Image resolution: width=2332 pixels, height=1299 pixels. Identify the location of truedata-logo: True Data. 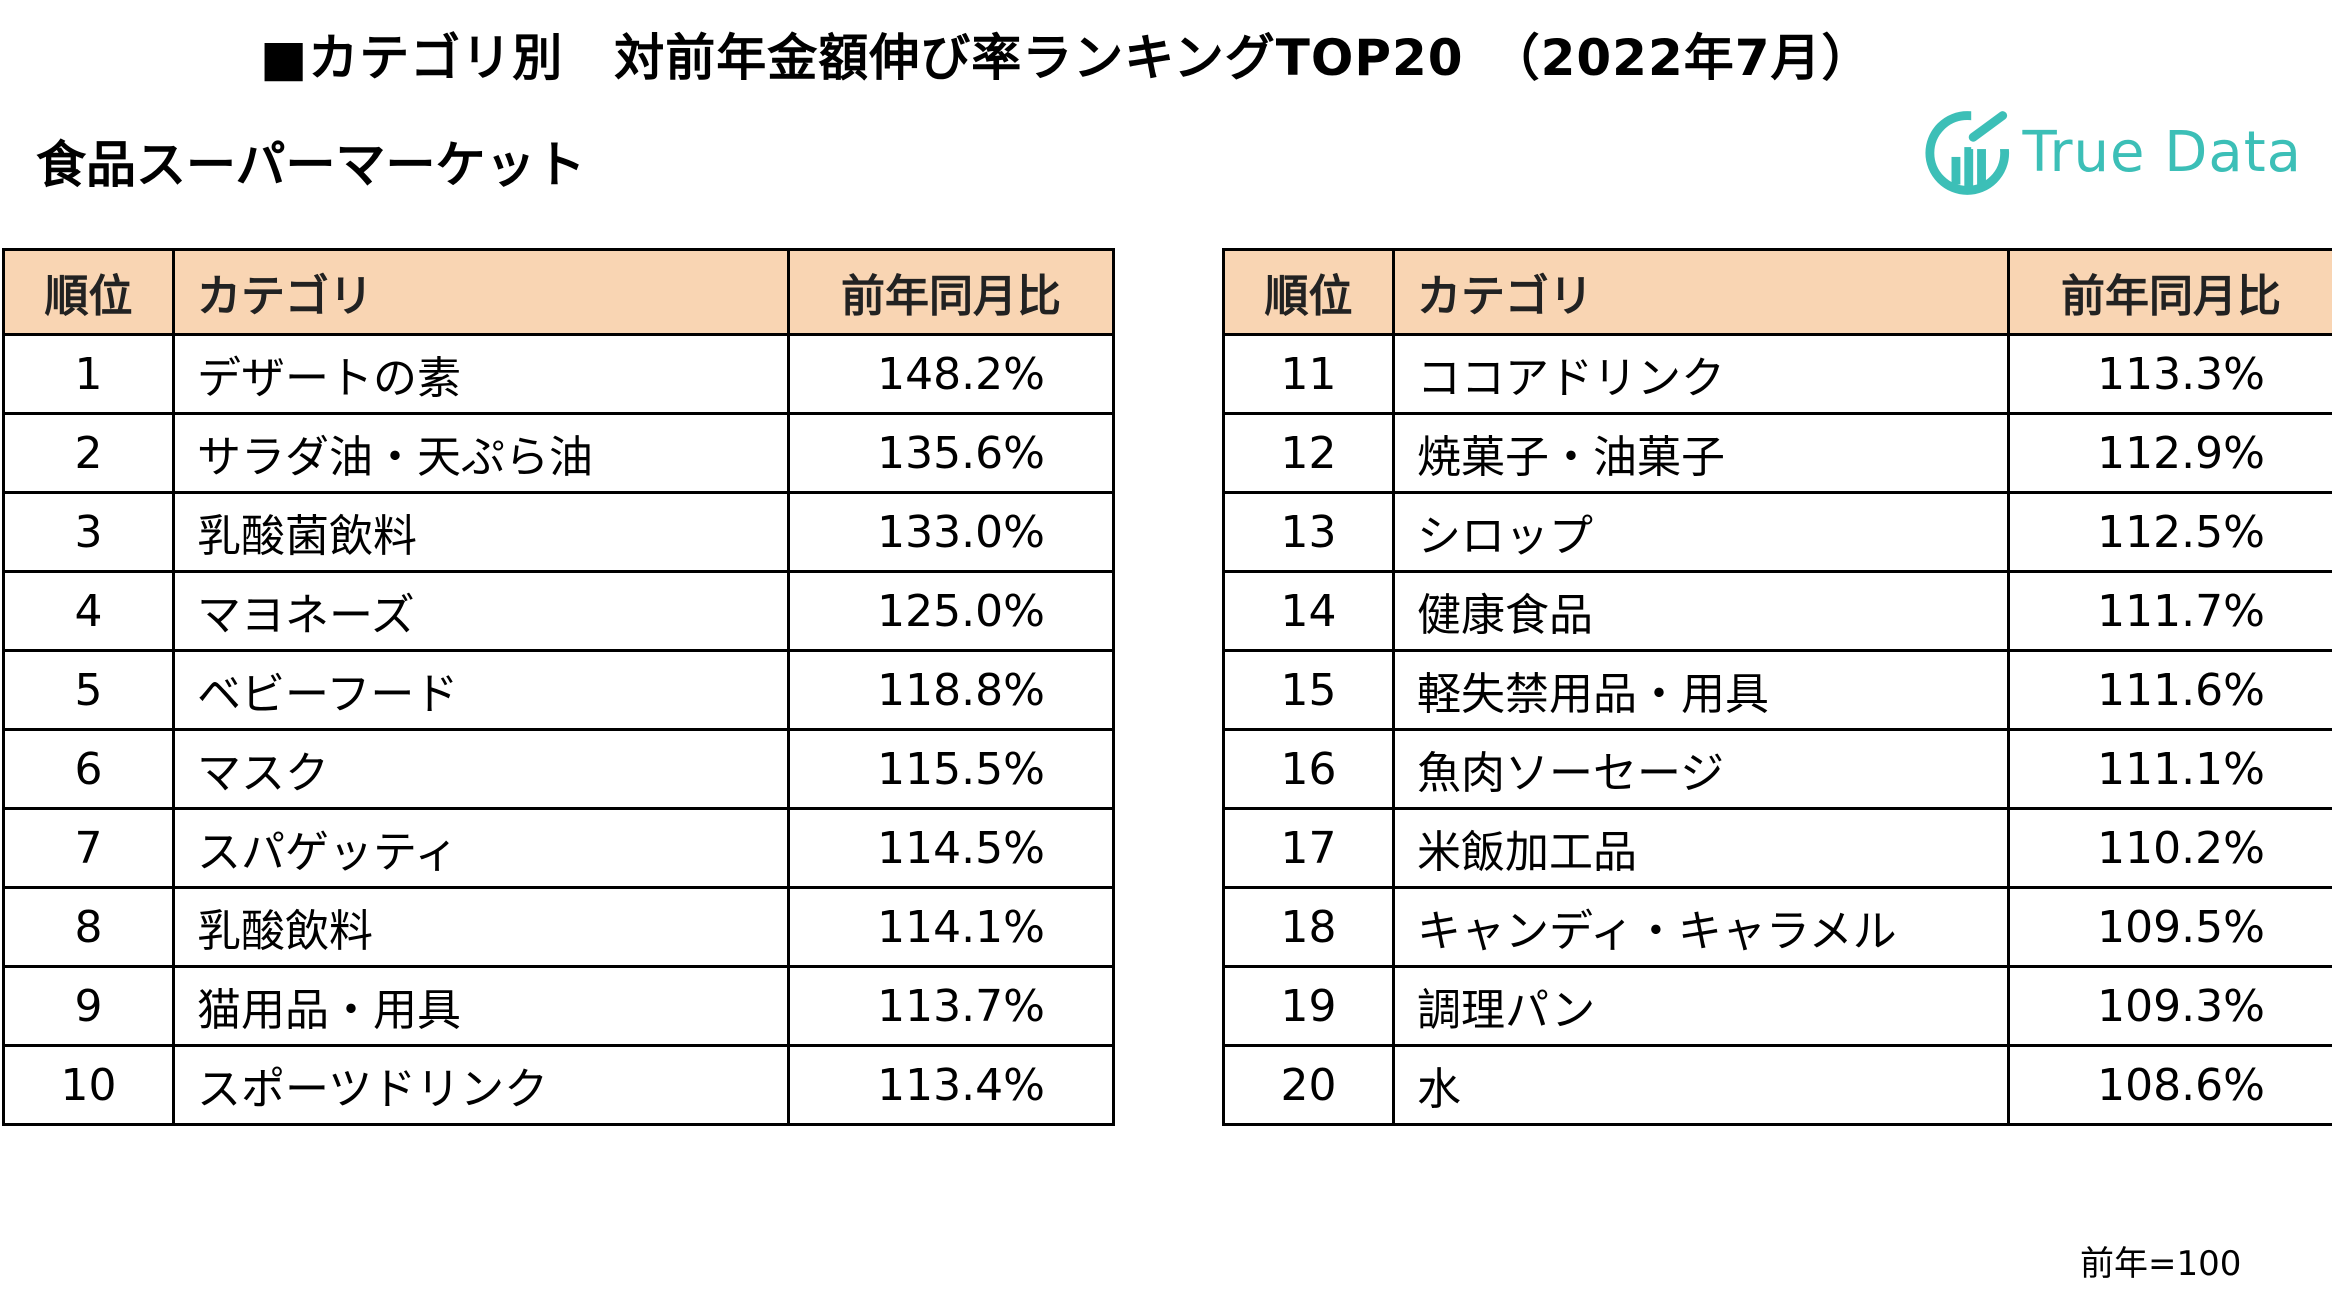
(2112, 152).